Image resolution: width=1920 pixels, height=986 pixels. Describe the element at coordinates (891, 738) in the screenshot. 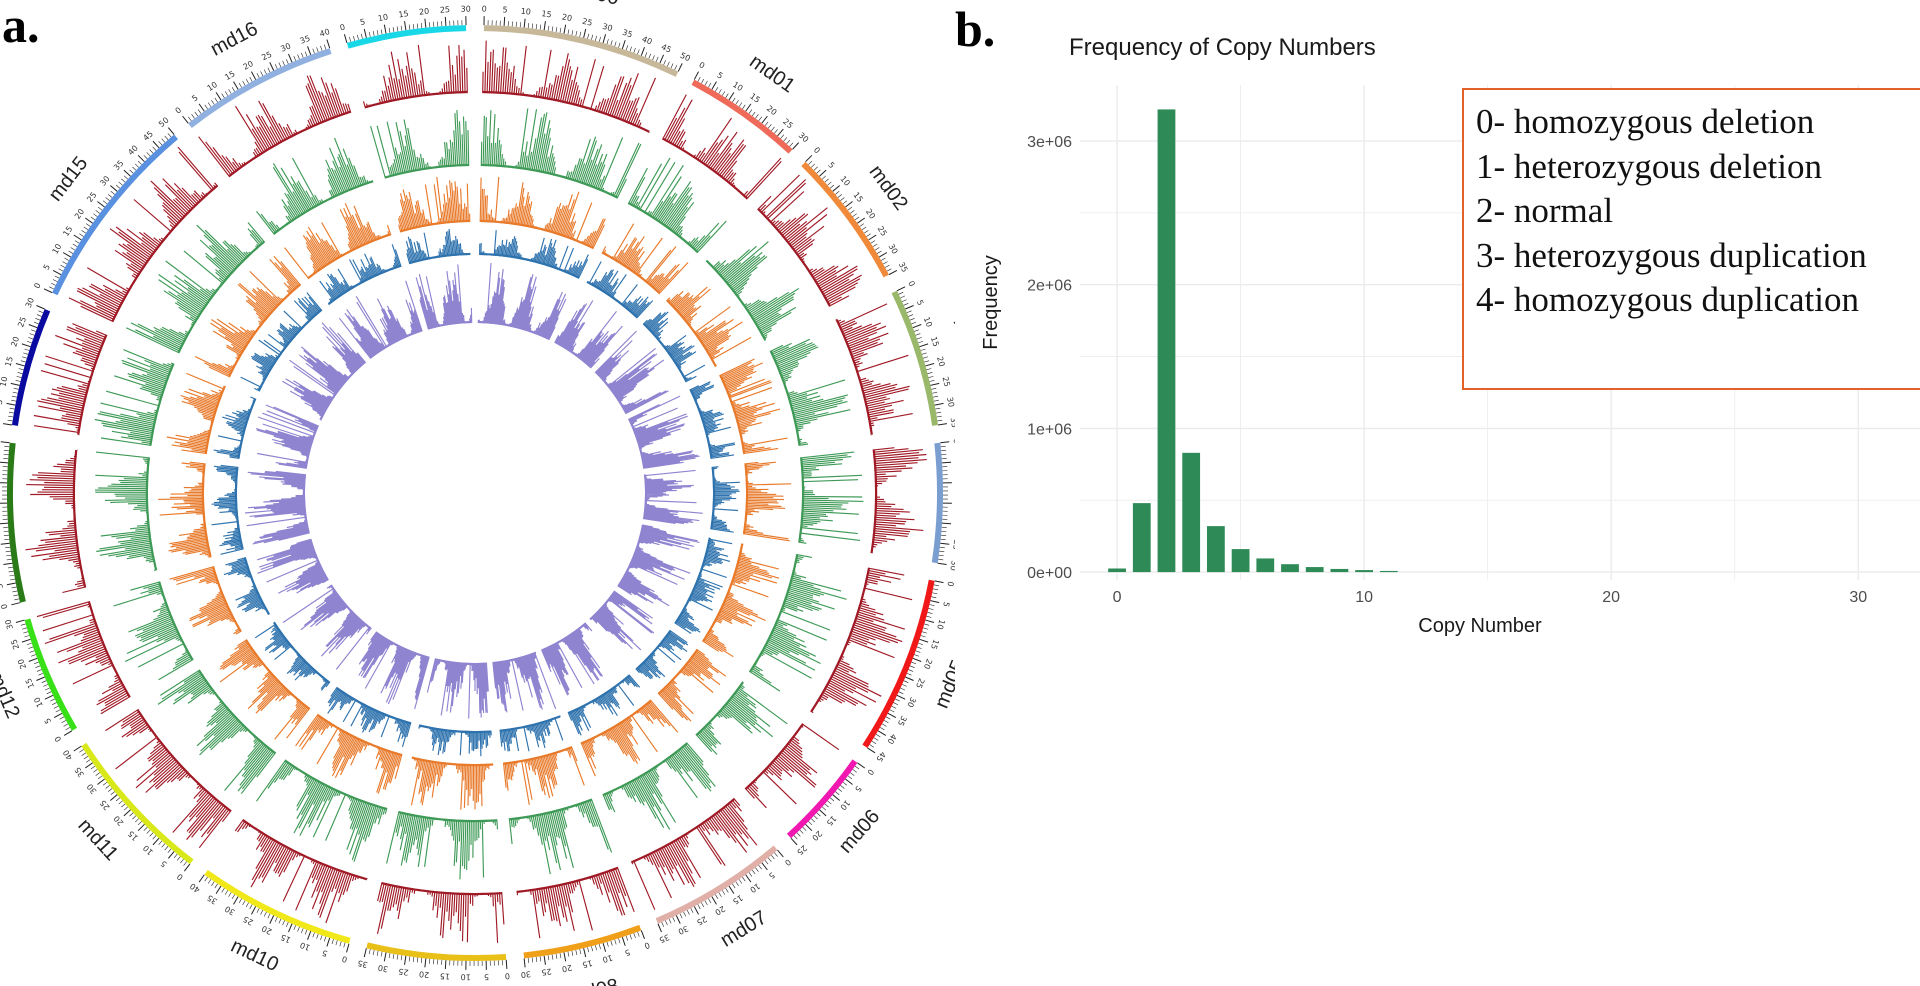

I see `tick-label: 40` at that location.